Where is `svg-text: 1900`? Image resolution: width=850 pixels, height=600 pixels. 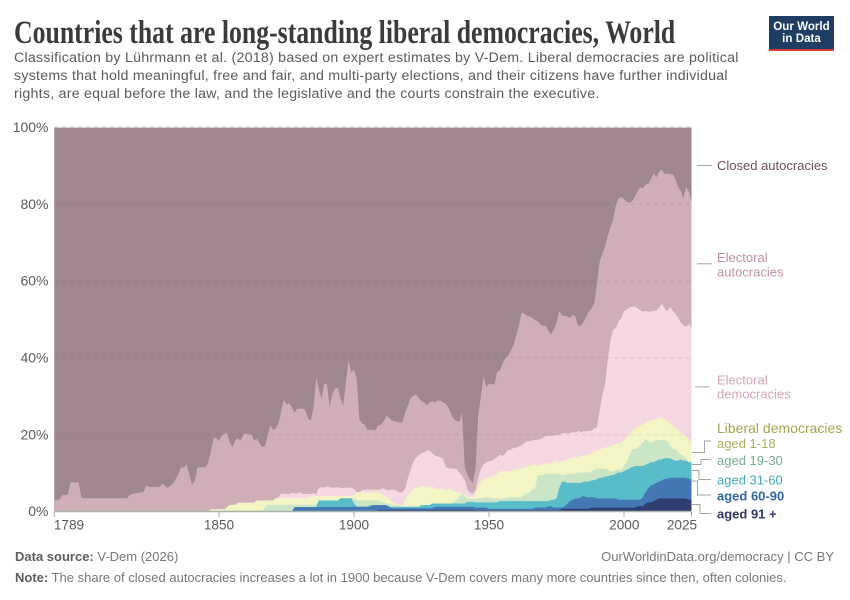
svg-text: 1900 is located at coordinates (354, 525).